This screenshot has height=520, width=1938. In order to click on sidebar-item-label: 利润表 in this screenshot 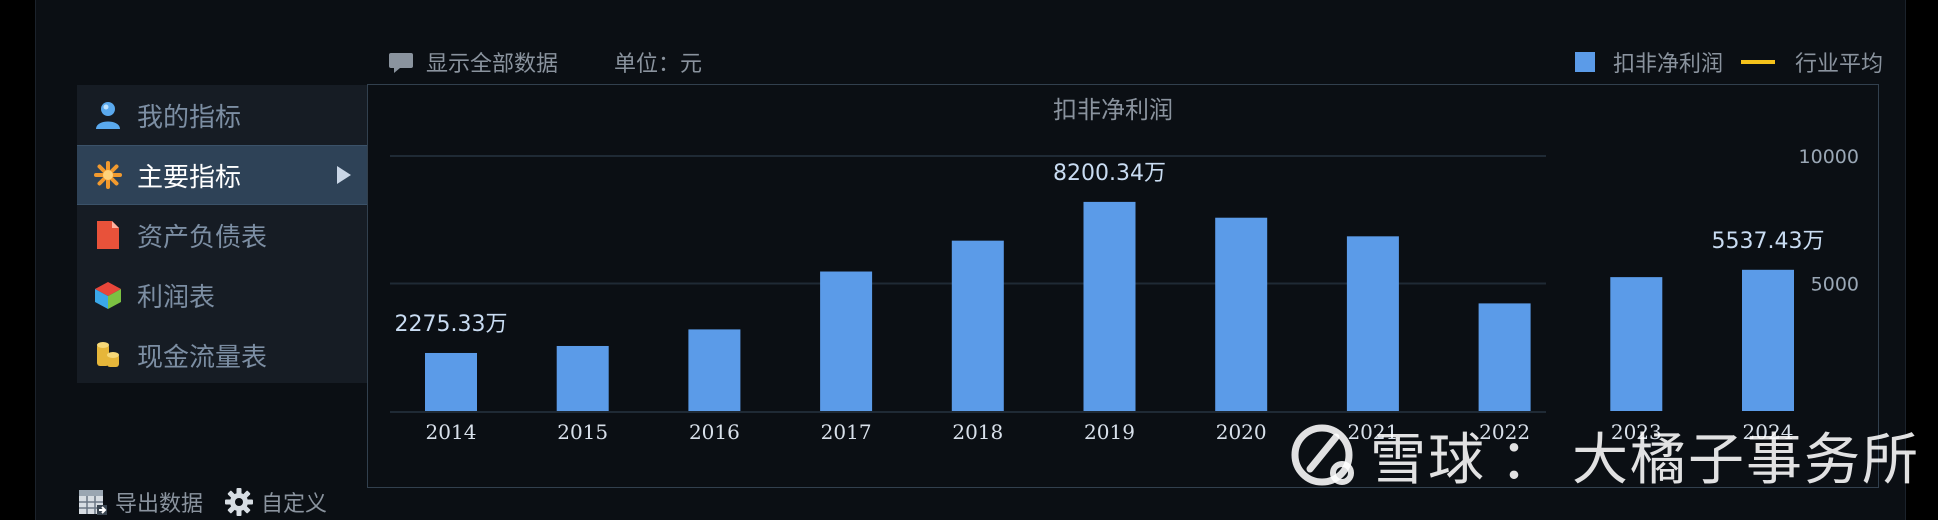, I will do `click(176, 297)`.